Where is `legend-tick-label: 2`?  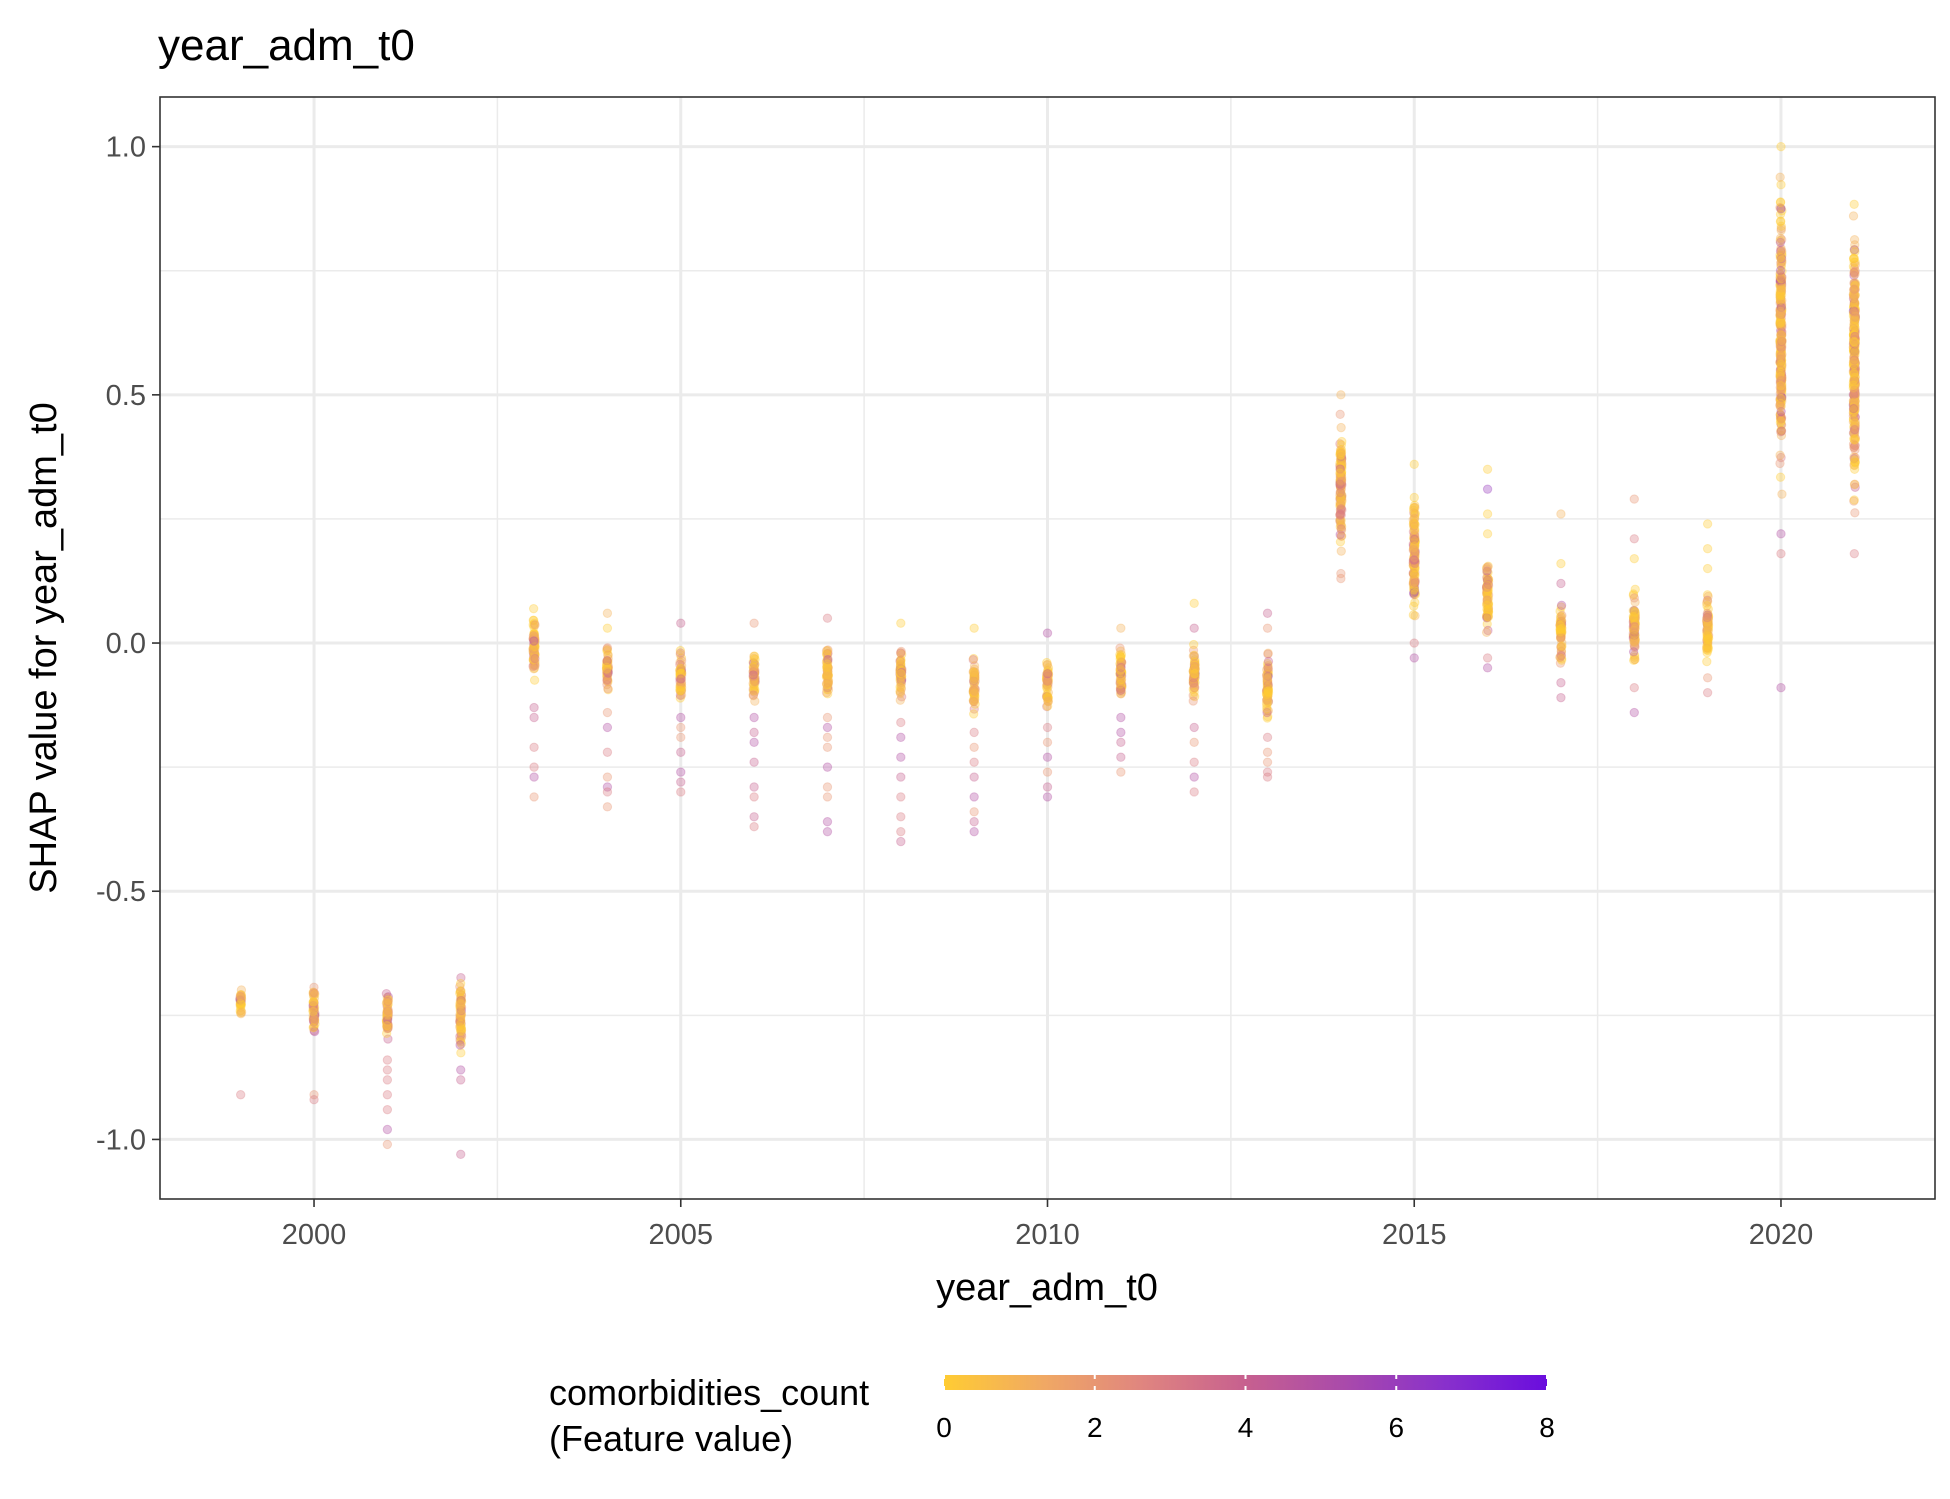
legend-tick-label: 2 is located at coordinates (1095, 1427).